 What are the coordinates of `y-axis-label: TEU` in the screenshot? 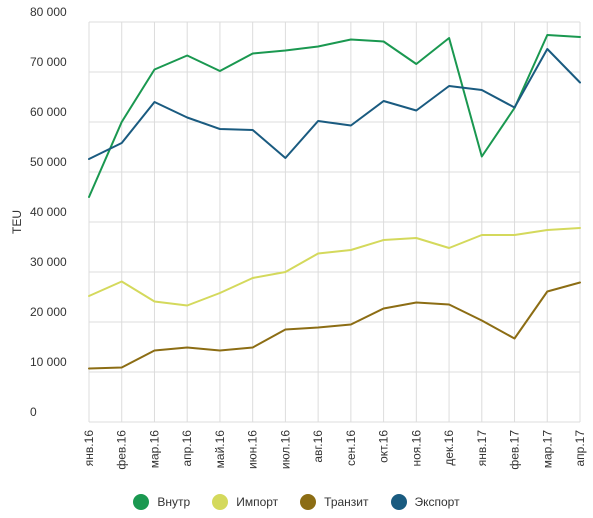 It's located at (17, 222).